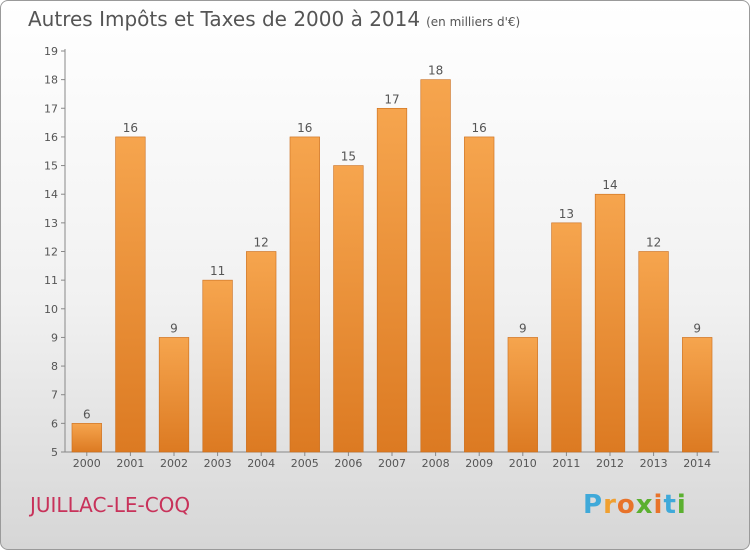 This screenshot has width=750, height=550. What do you see at coordinates (51, 309) in the screenshot?
I see `y-tick-label: 10` at bounding box center [51, 309].